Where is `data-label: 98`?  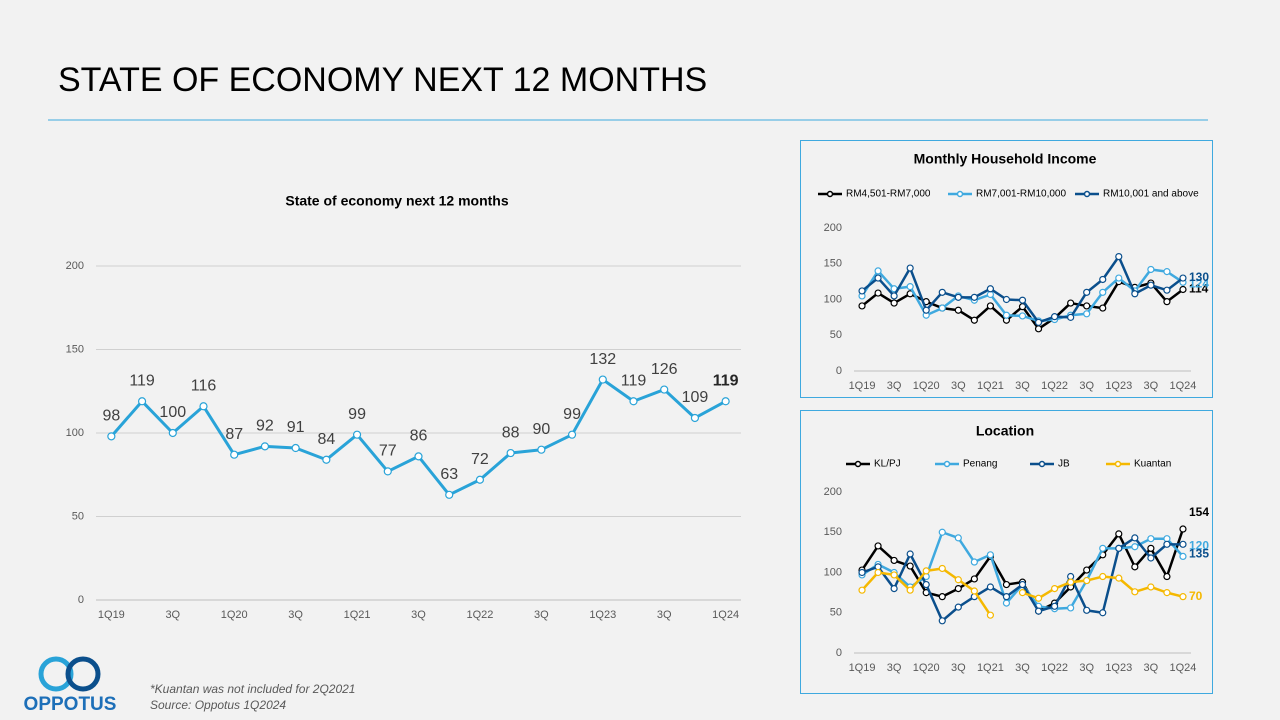
data-label: 98 is located at coordinates (111, 416).